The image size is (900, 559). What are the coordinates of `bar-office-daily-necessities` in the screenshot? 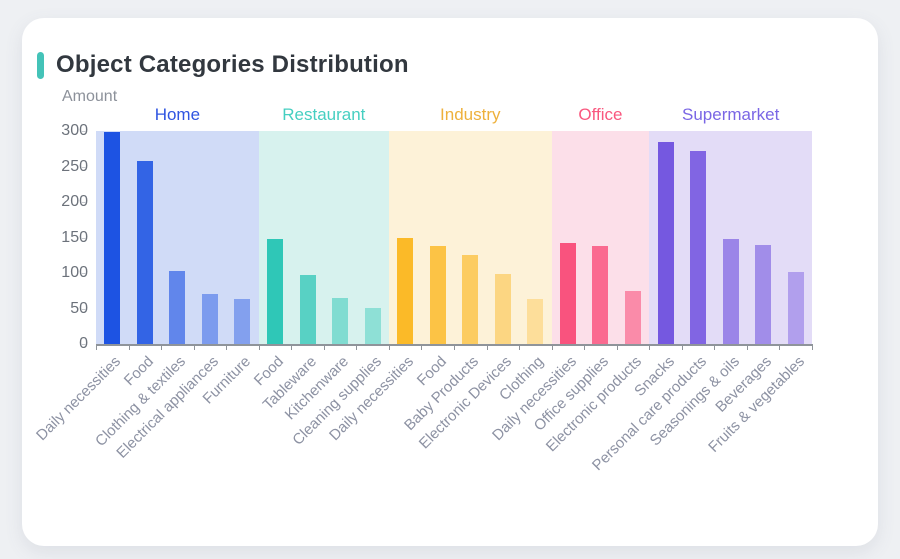 It's located at (567, 293).